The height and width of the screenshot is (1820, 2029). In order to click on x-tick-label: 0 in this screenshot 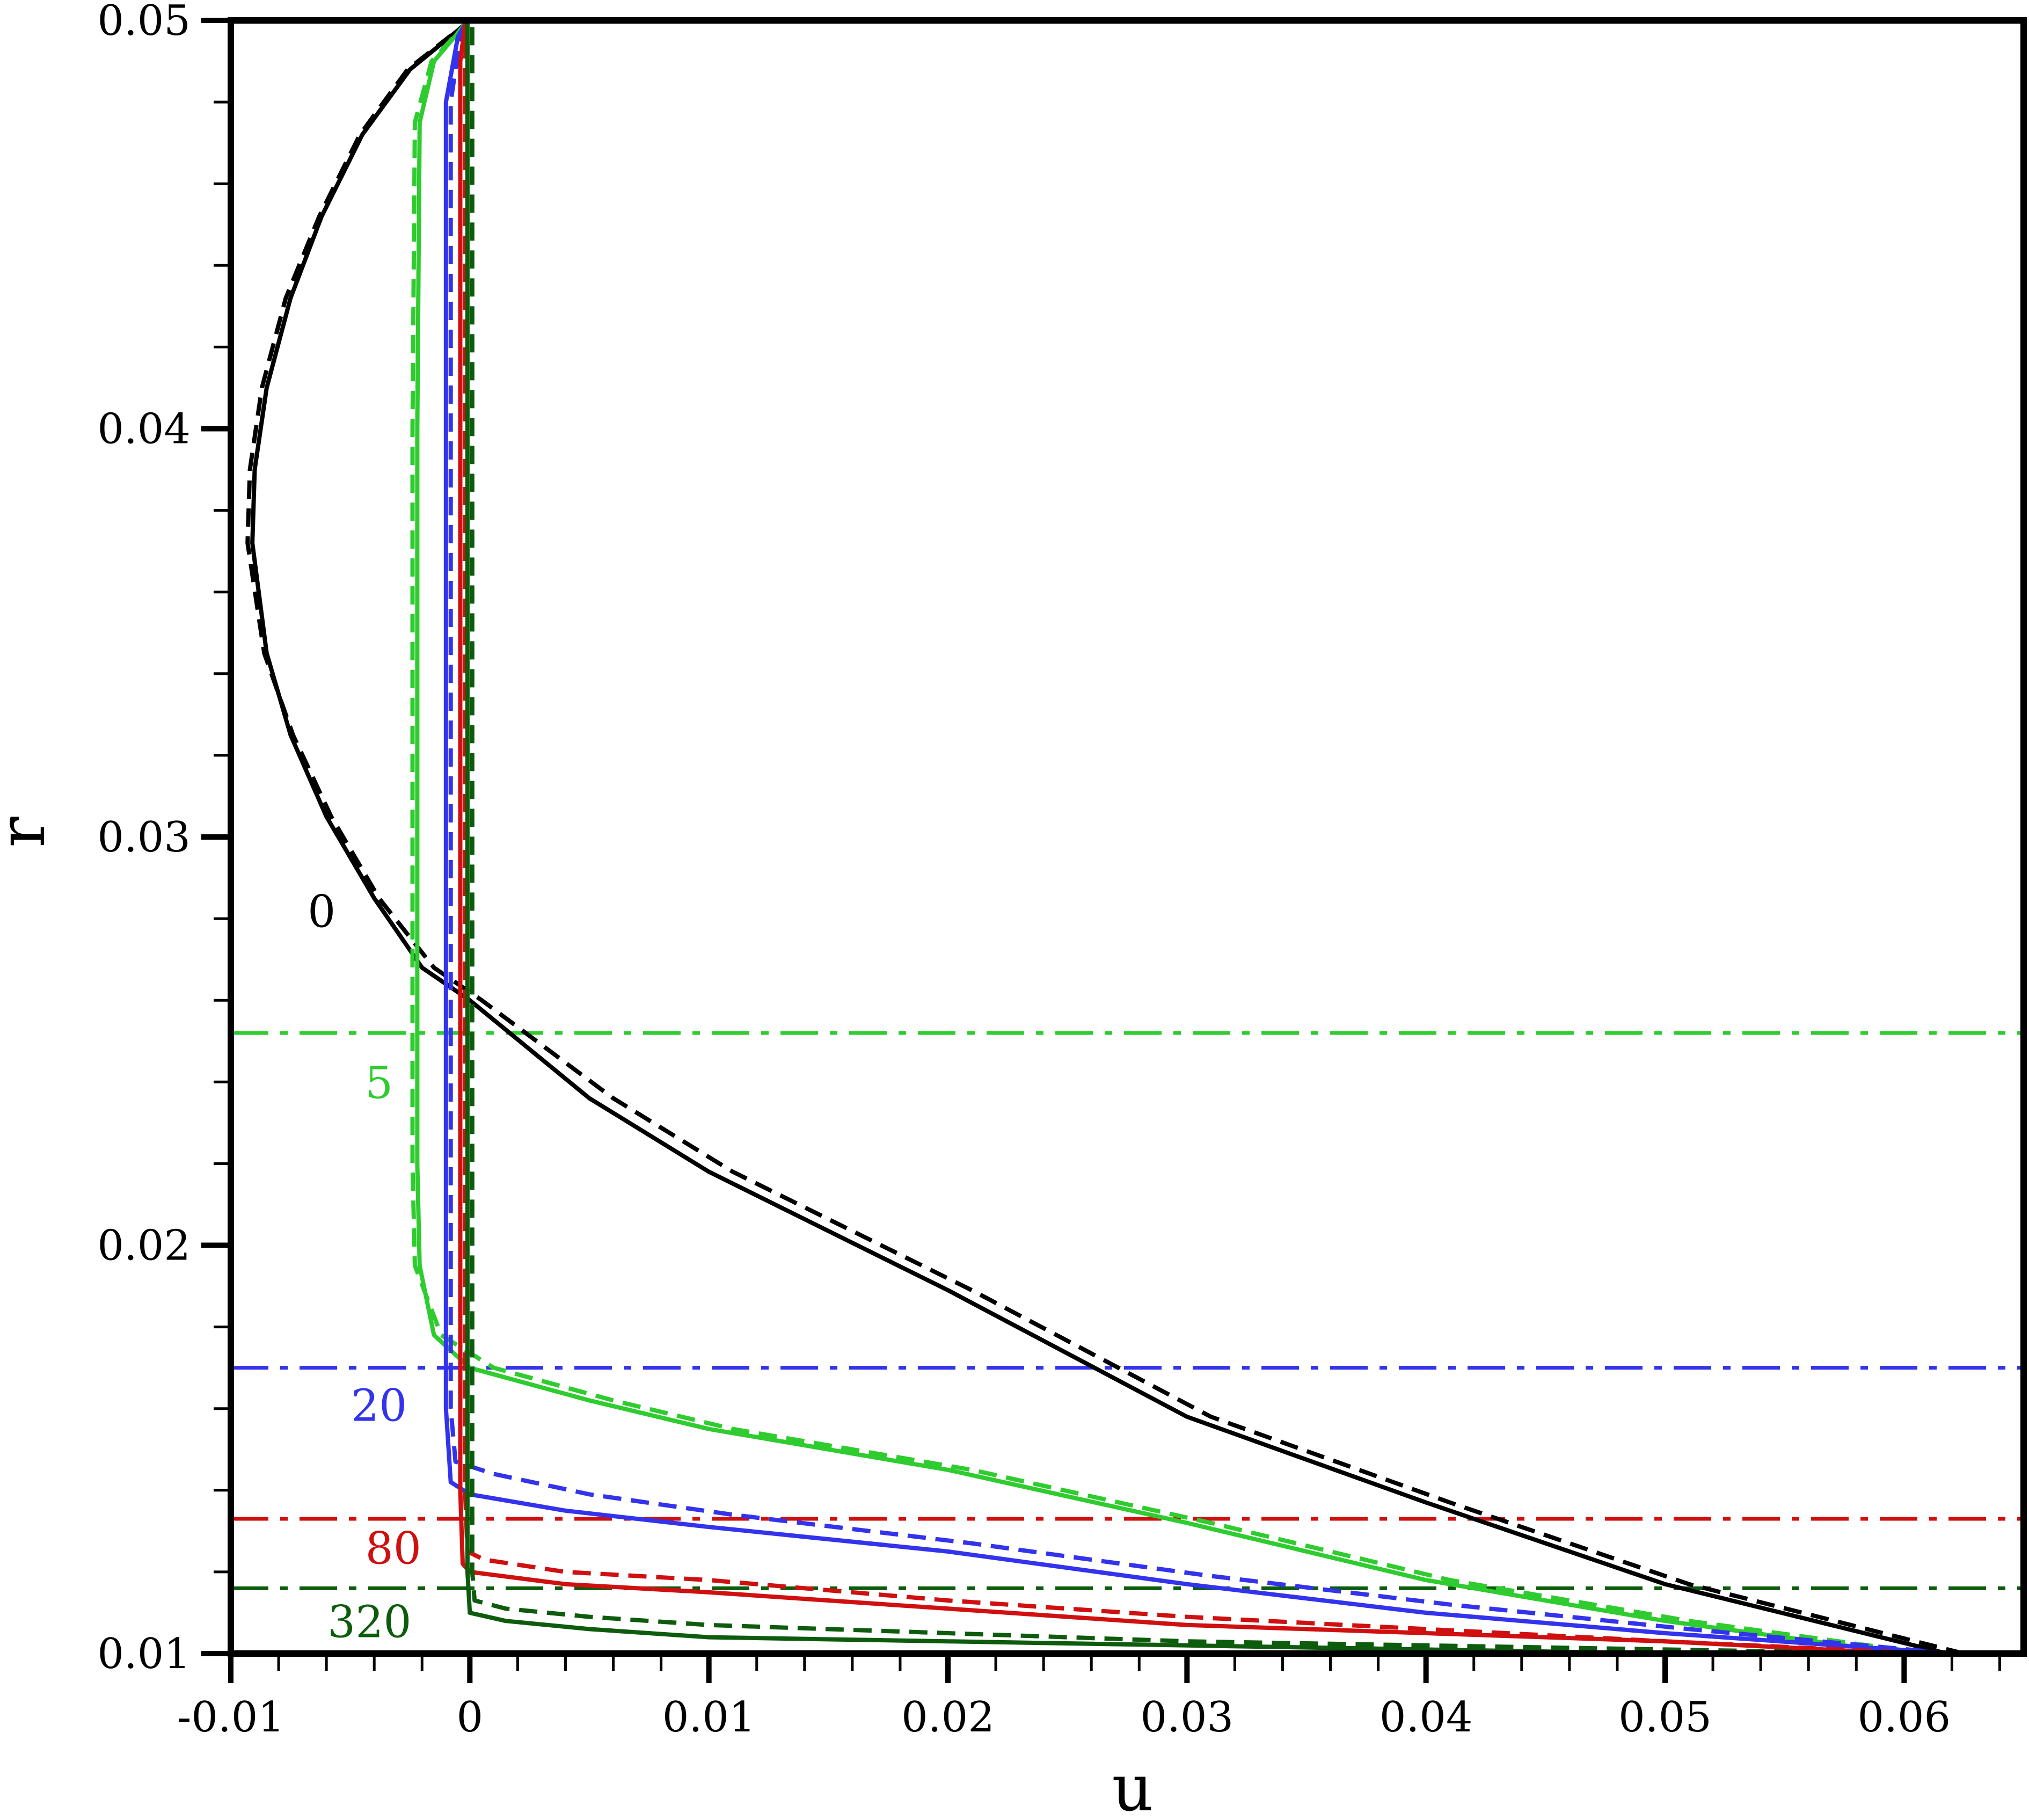, I will do `click(471, 1718)`.